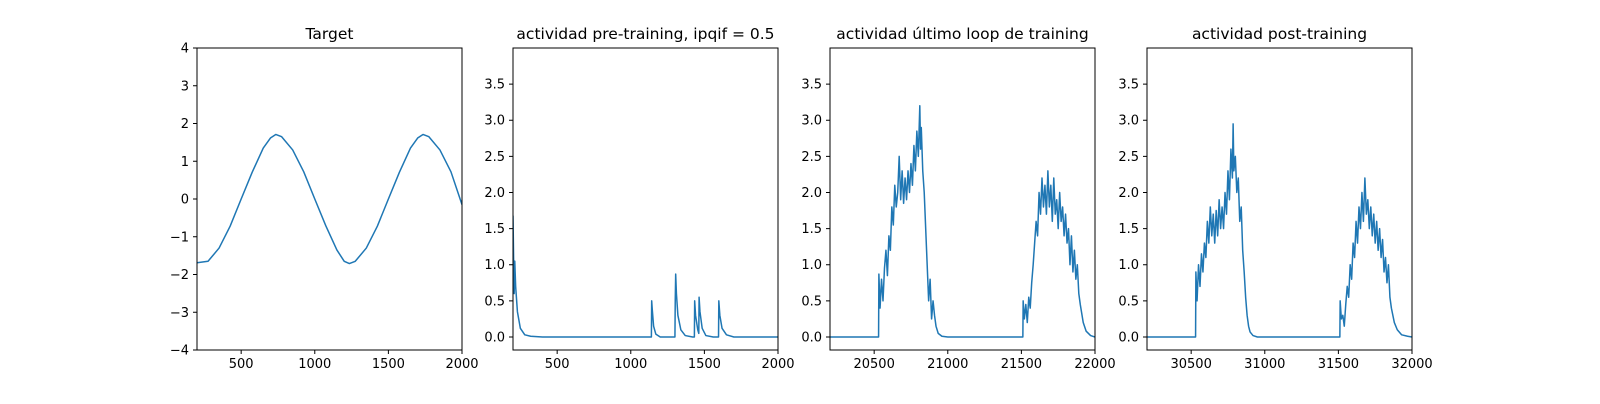  I want to click on chart-title: actividad post-training, so click(1279, 34).